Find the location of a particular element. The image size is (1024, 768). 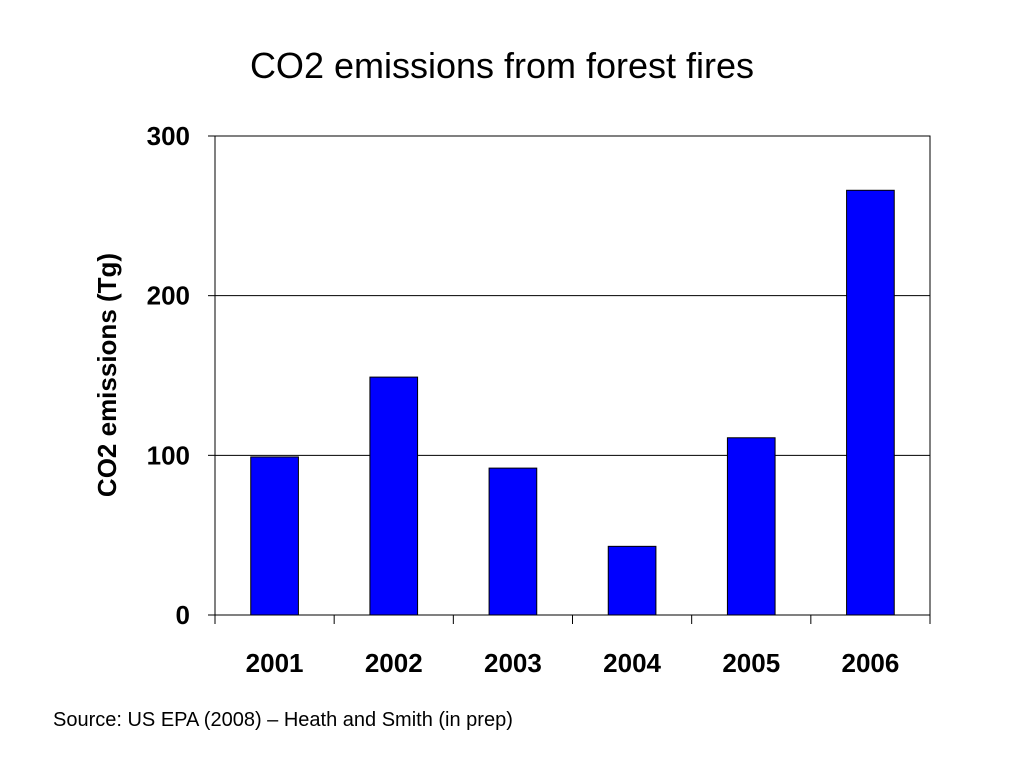

bar-2004 is located at coordinates (632, 580).